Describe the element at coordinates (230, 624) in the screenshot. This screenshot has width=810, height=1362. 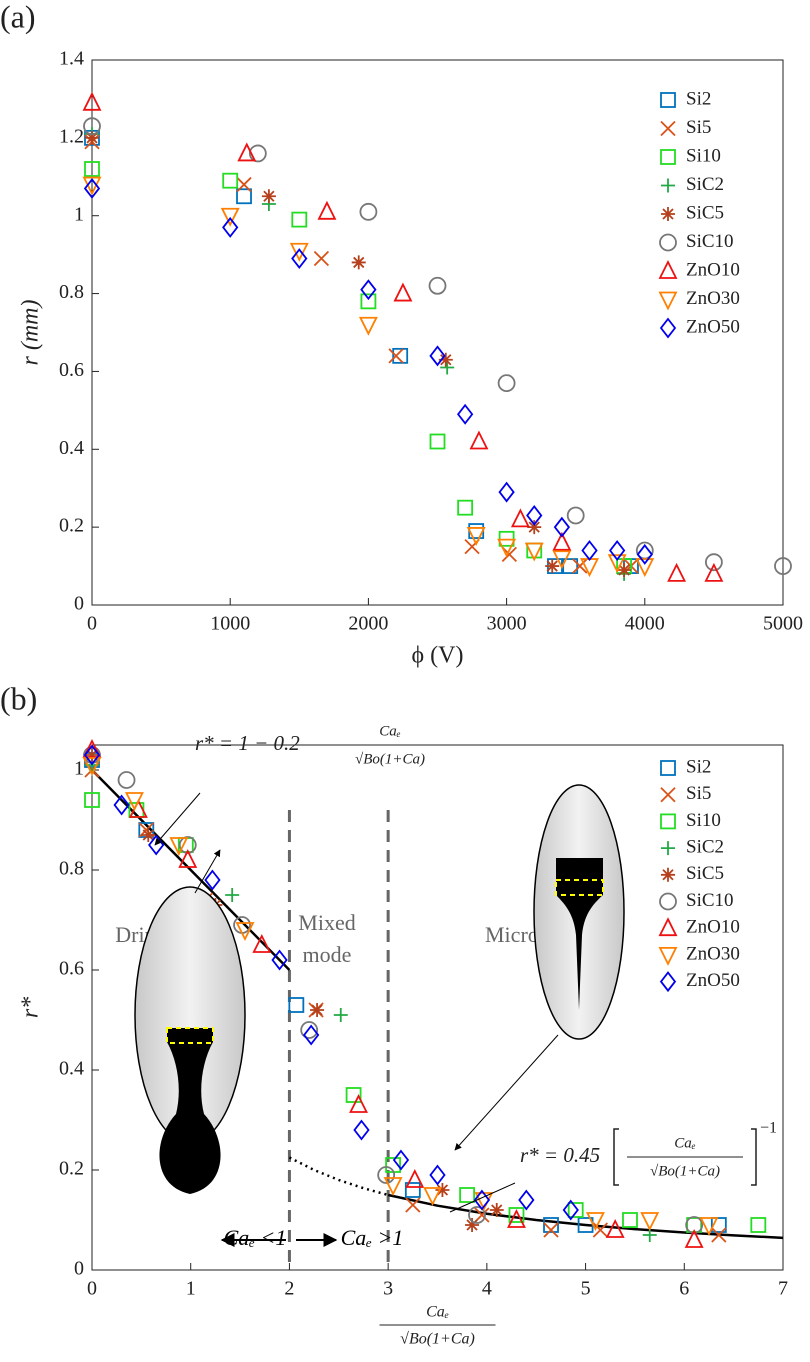
I see `x-tick-label: 1000` at that location.